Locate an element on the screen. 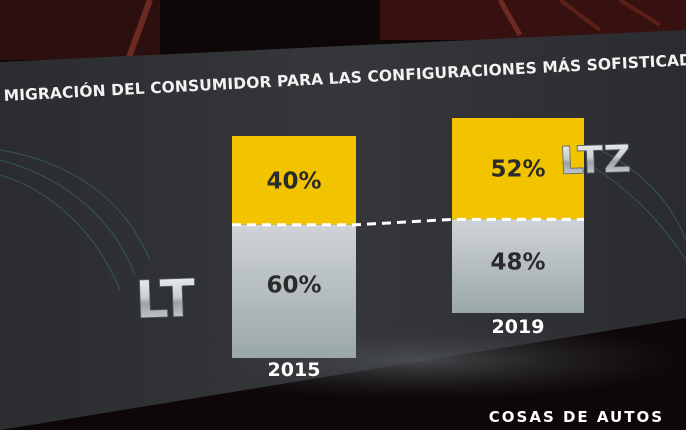  bar-ltz-2019 is located at coordinates (518, 169).